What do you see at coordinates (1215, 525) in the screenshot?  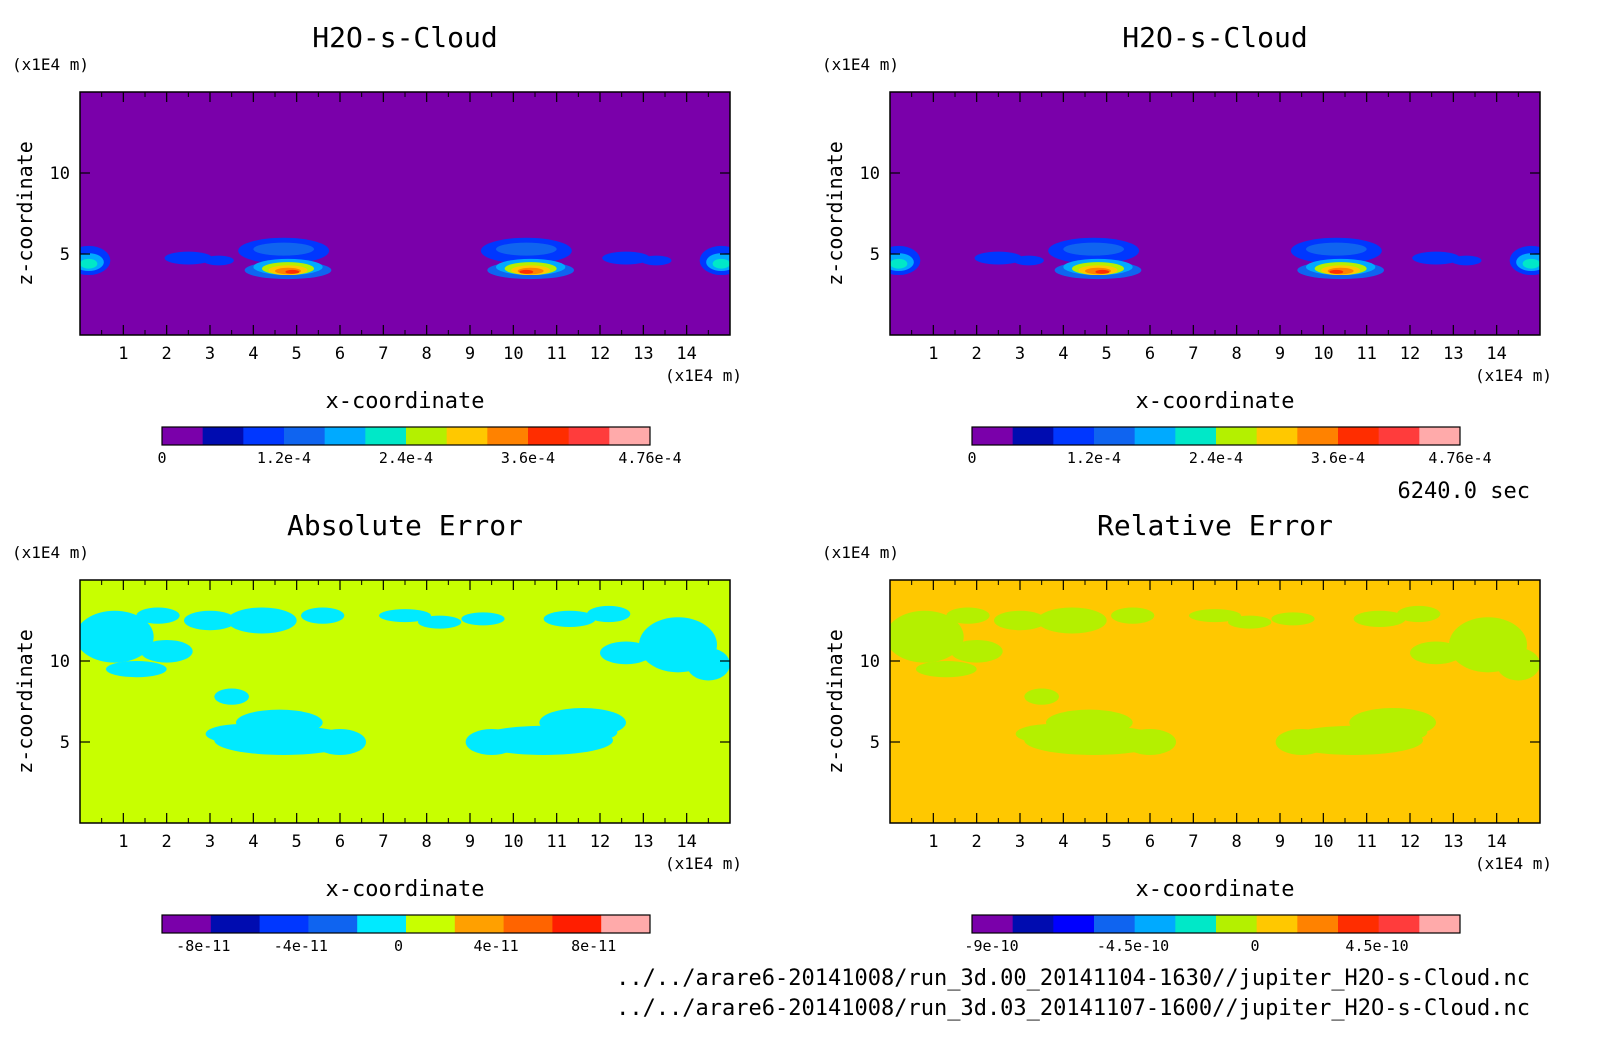 I see `panel-title: Relative Error` at bounding box center [1215, 525].